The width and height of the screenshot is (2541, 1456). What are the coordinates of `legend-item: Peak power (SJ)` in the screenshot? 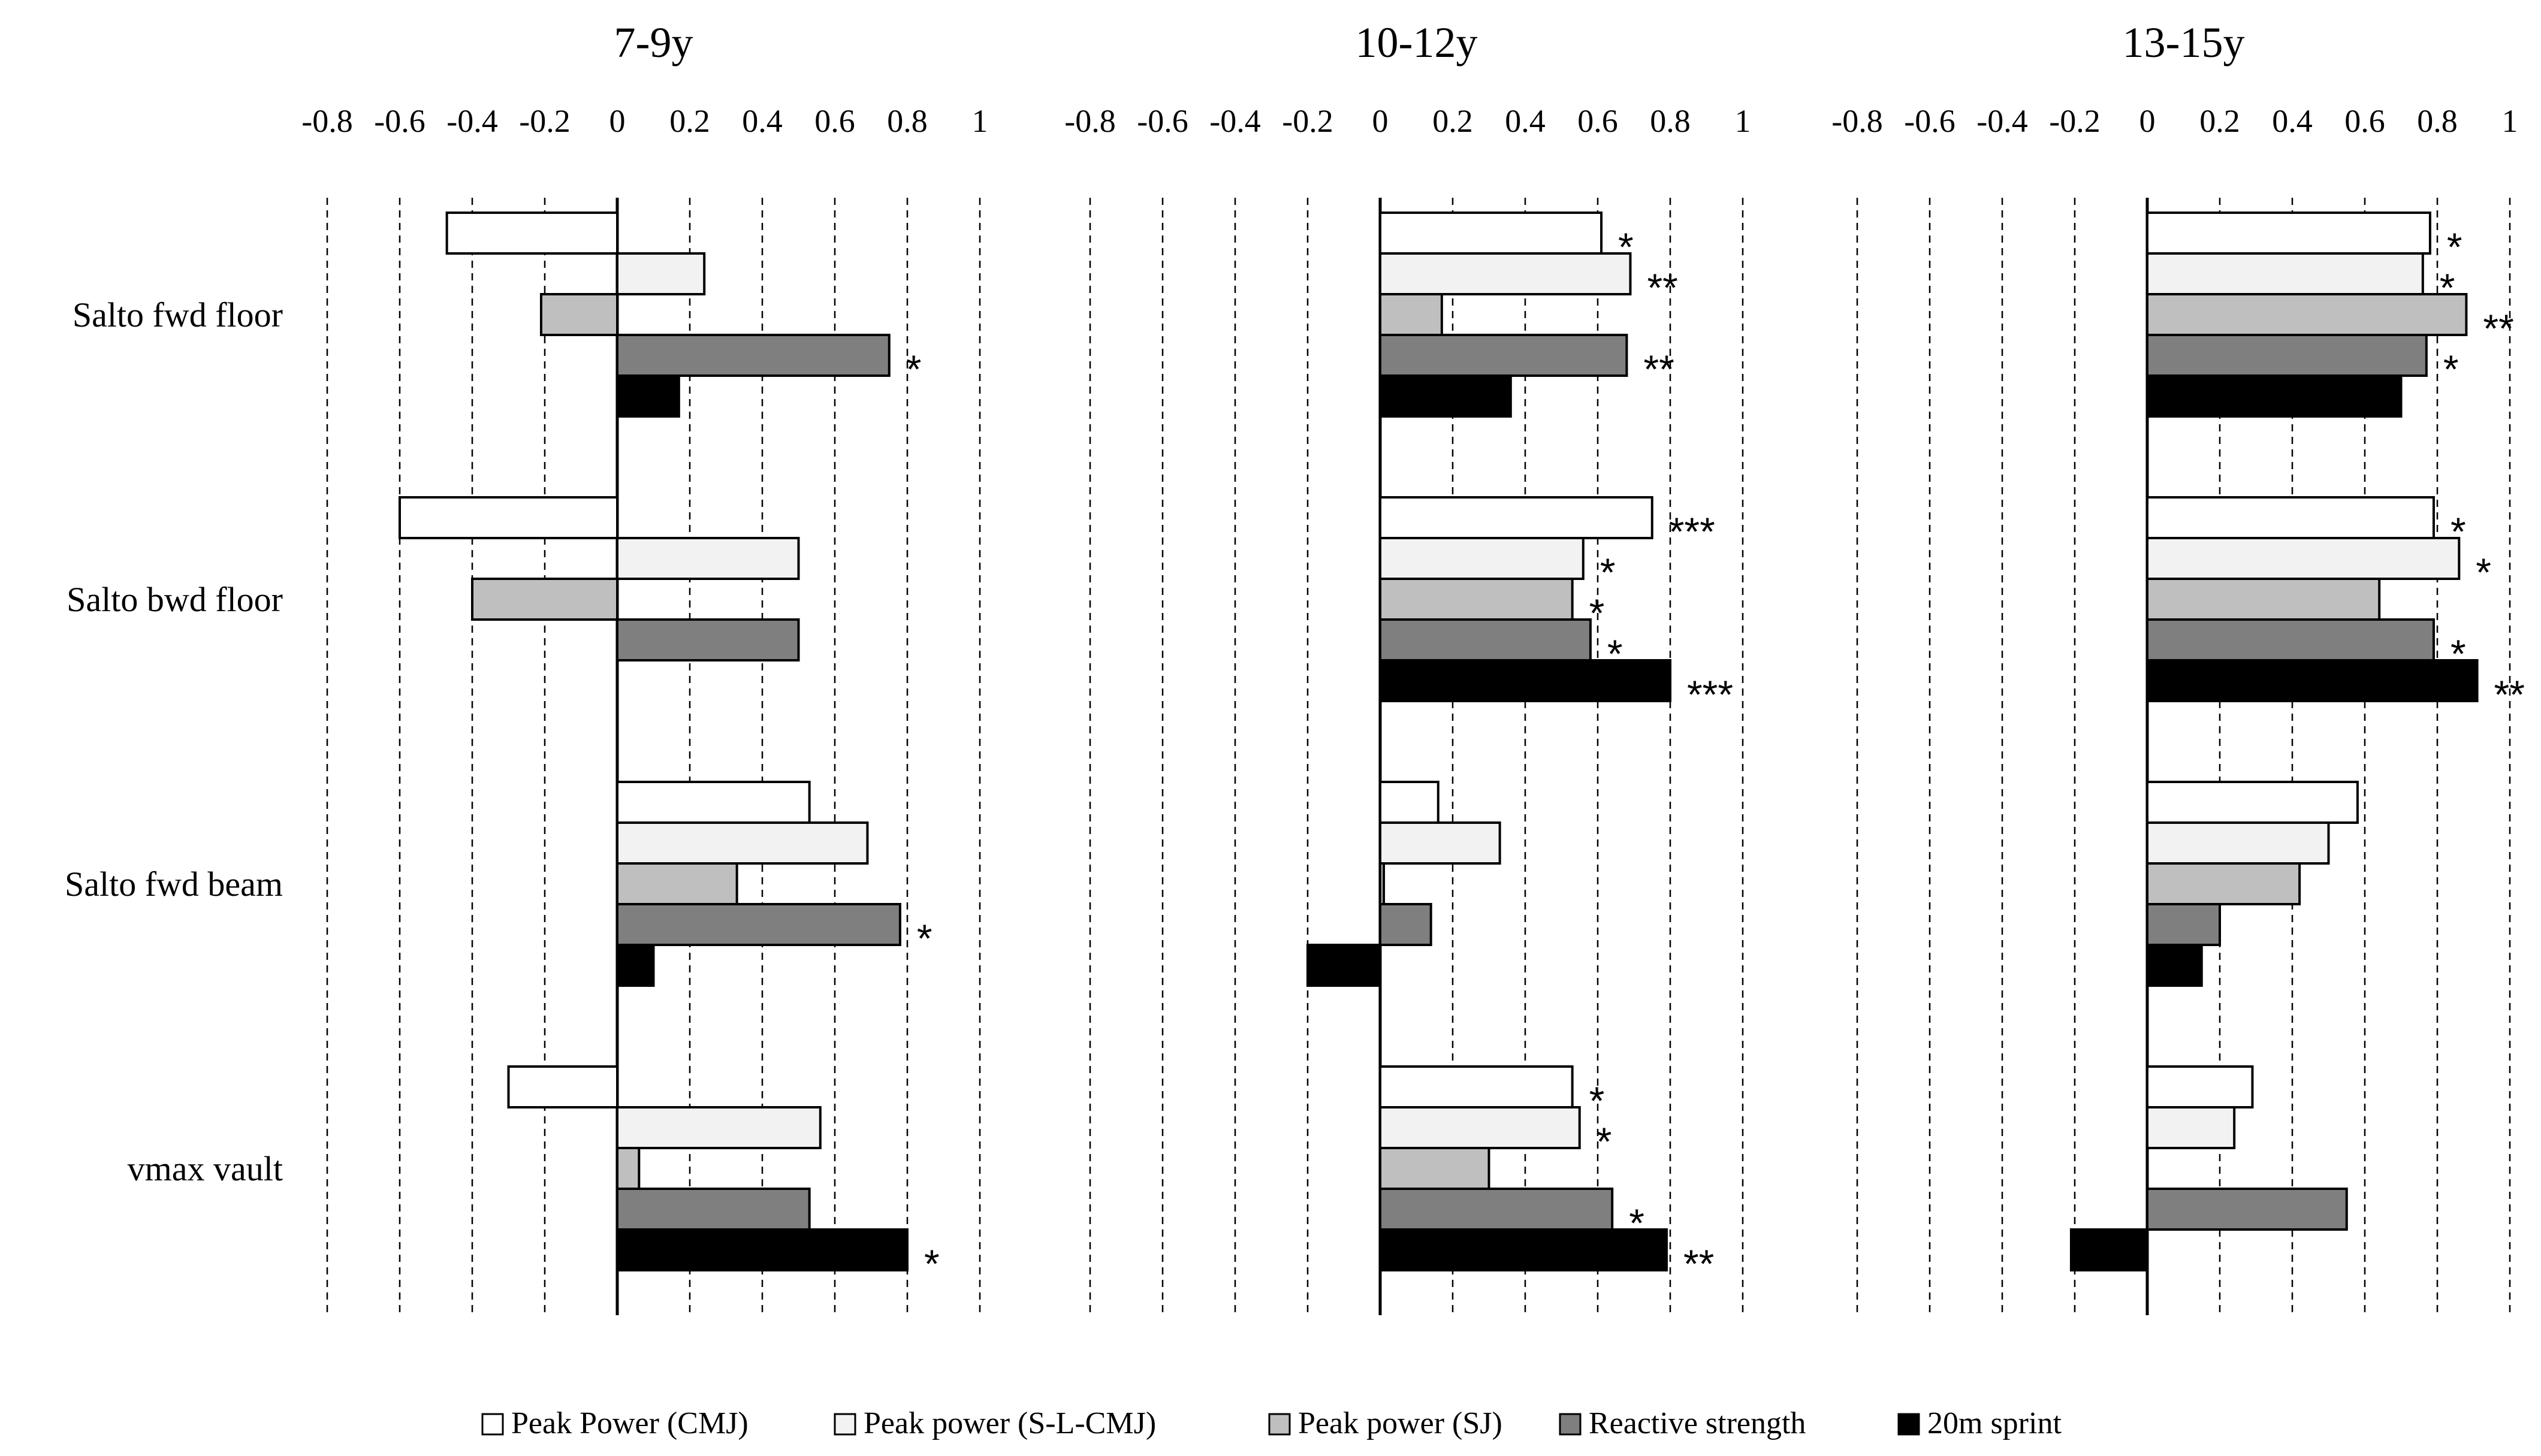 It's located at (1385, 1423).